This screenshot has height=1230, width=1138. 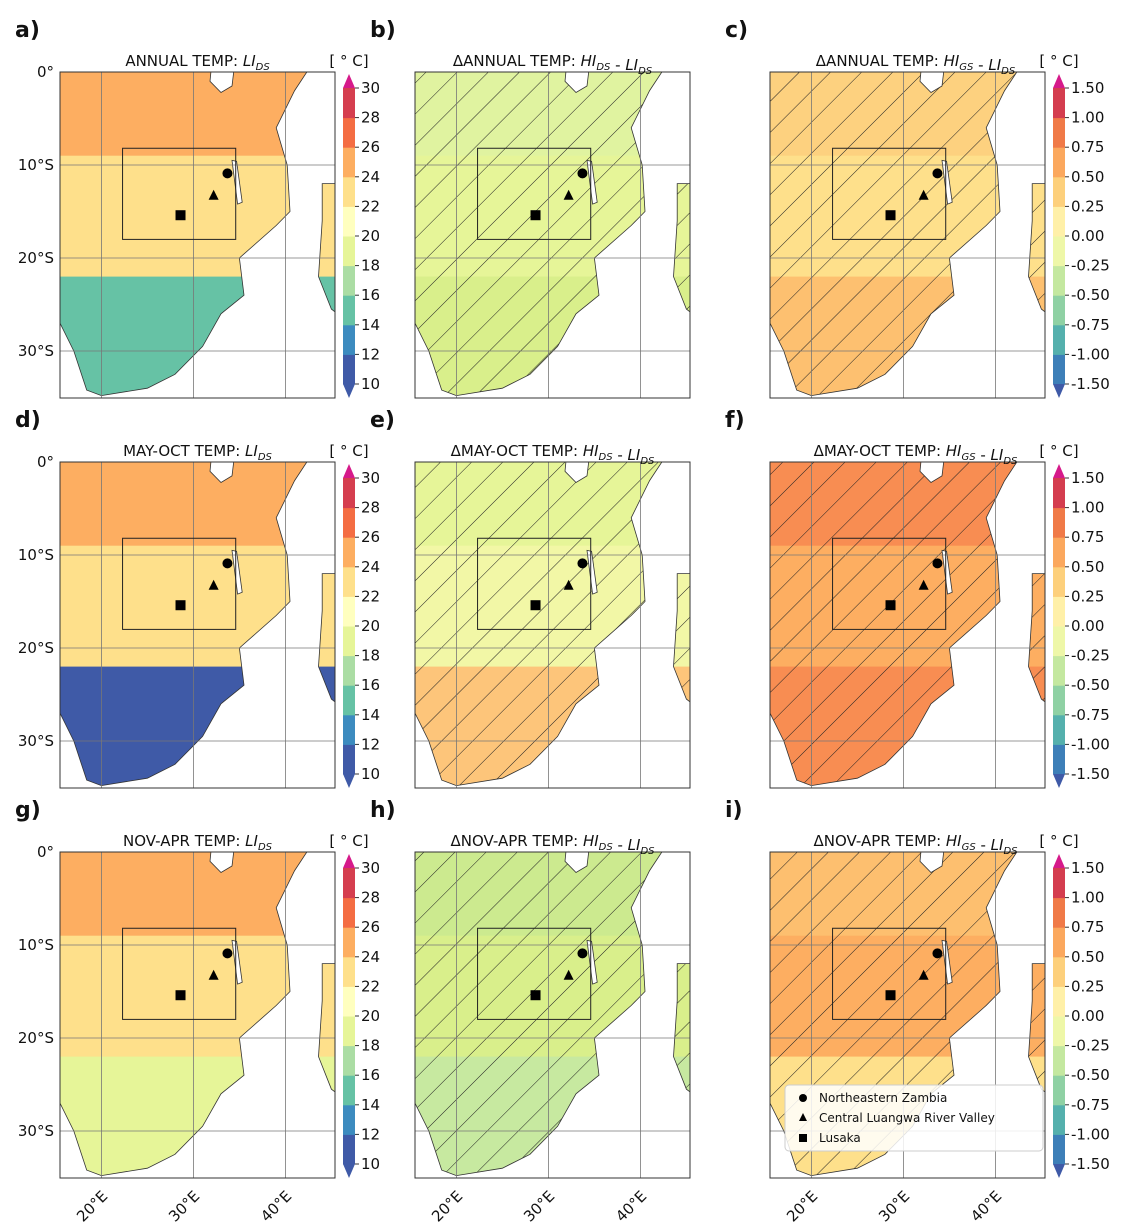 What do you see at coordinates (370, 744) in the screenshot?
I see `colorbar-label: 12` at bounding box center [370, 744].